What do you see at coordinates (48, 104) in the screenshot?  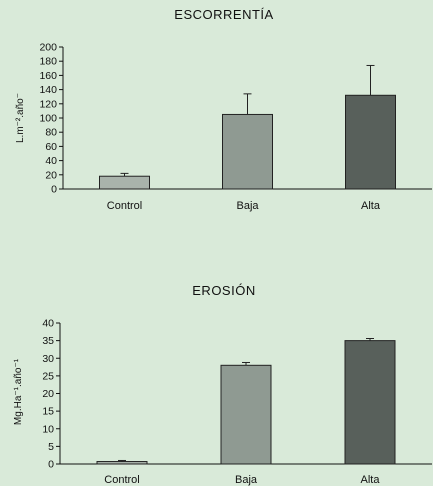 I see `y-tick-label: 120` at bounding box center [48, 104].